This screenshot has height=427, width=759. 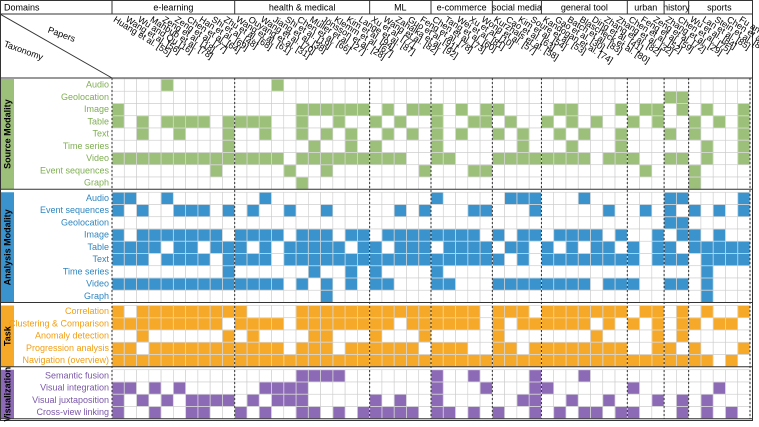 I want to click on row-label: Visual juxtaposition, so click(x=70, y=400).